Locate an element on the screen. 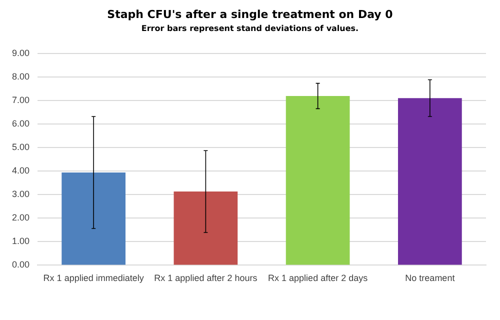  y-tick-label: 3.00 is located at coordinates (21, 194).